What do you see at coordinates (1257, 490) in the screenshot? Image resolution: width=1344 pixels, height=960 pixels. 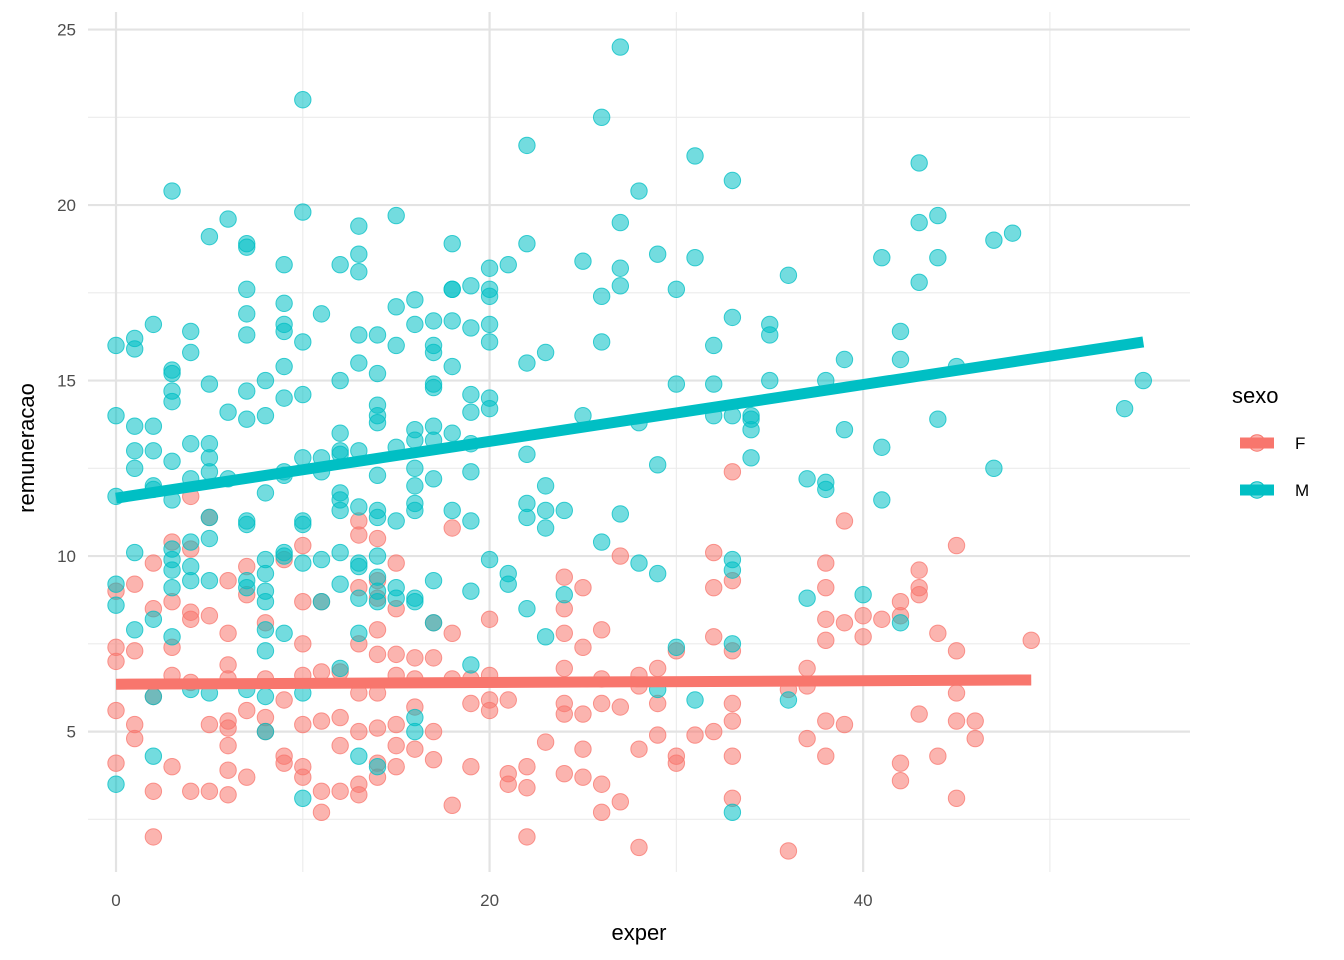 I see `legend-swatch-point` at bounding box center [1257, 490].